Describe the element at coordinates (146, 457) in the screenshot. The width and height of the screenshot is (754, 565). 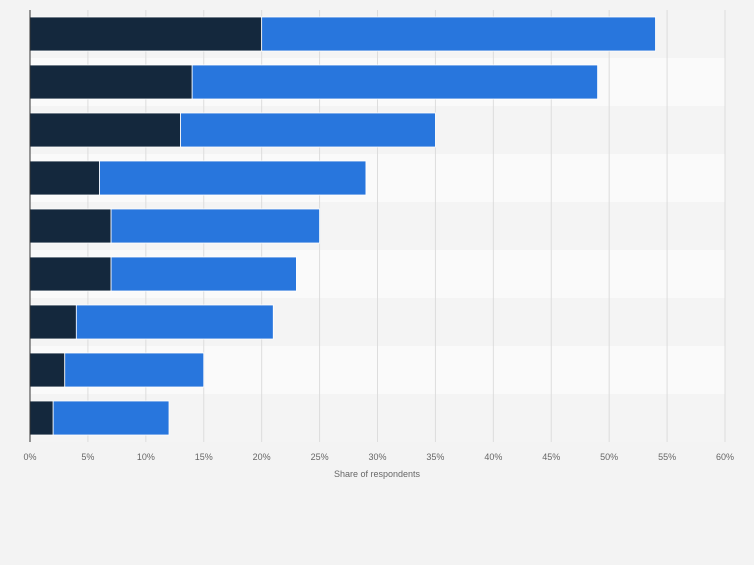
I see `x-tick-label: 10%` at that location.